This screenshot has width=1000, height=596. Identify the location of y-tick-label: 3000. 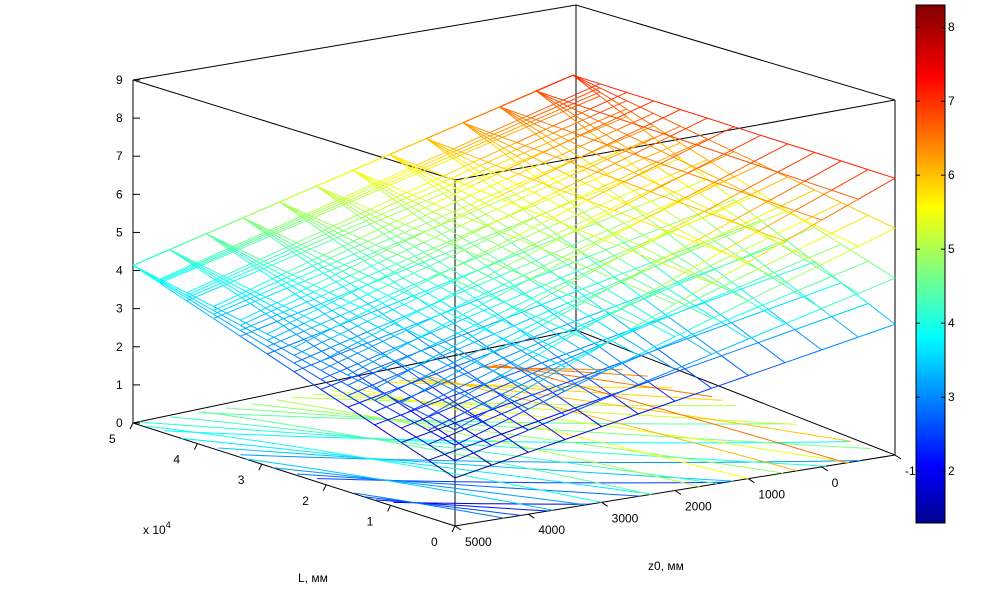
(625, 518).